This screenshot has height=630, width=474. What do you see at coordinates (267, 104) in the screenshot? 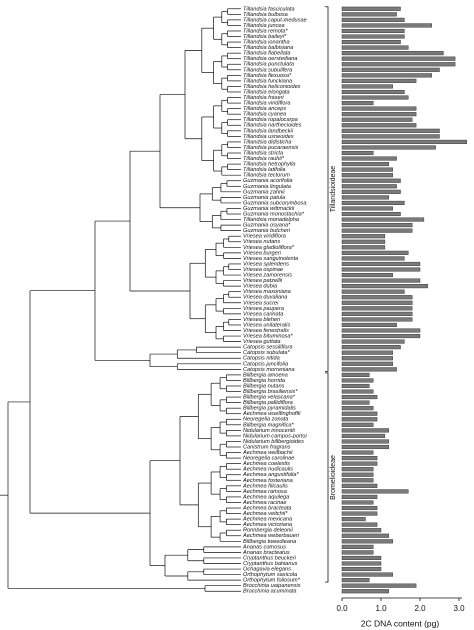
I see `taxon-label: Tillandsia viridiflora` at bounding box center [267, 104].